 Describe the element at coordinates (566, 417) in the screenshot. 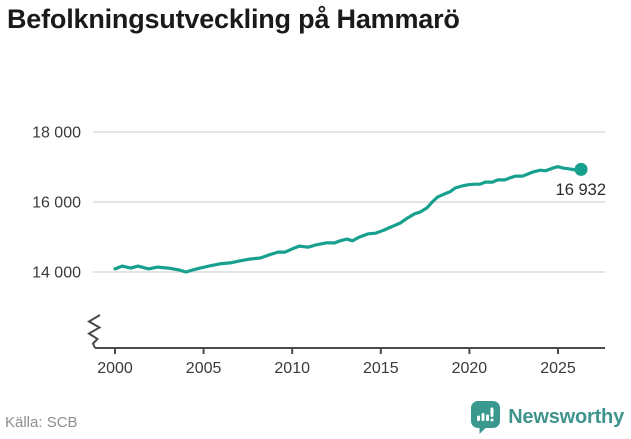

I see `newsworthy-logo-text: Newsworthy` at that location.